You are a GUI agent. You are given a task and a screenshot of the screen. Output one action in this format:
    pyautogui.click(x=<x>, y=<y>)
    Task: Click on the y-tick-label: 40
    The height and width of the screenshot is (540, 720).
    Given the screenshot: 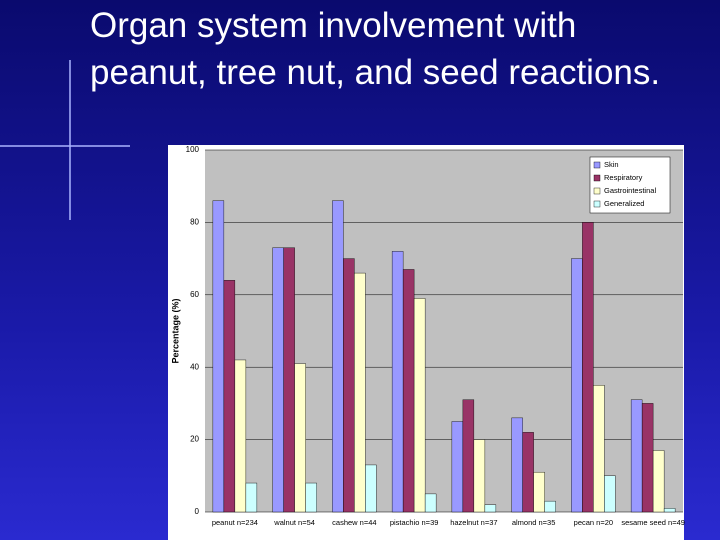 What is the action you would take?
    pyautogui.click(x=194, y=366)
    